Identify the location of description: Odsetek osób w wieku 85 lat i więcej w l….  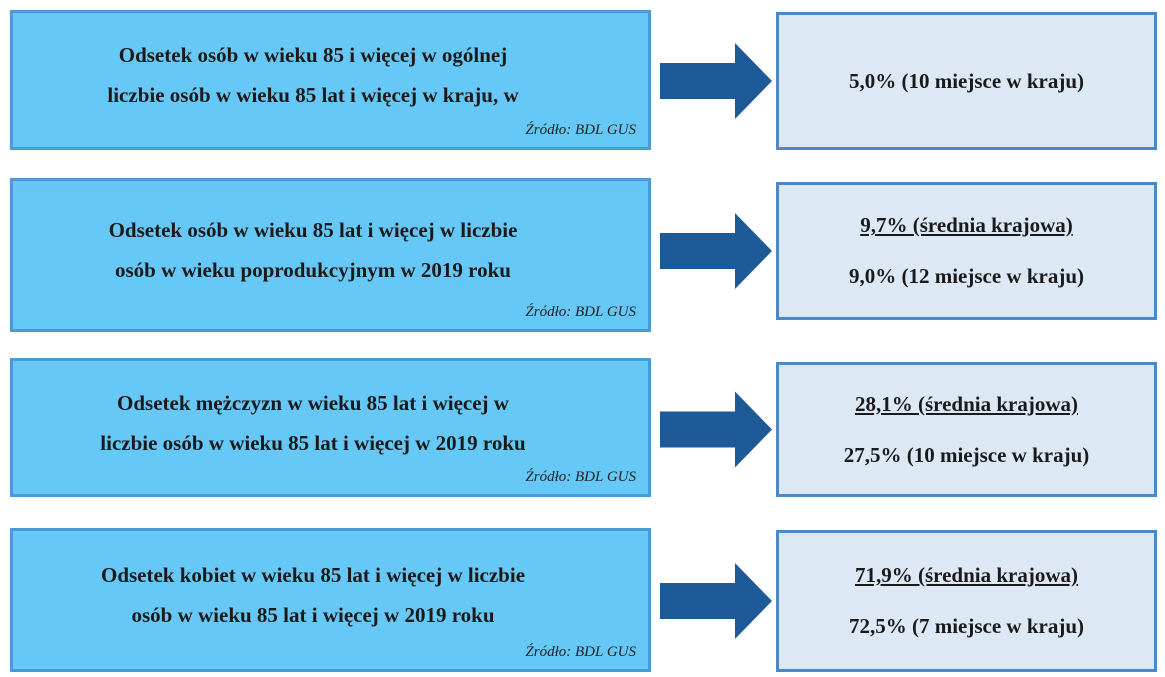
(313, 250).